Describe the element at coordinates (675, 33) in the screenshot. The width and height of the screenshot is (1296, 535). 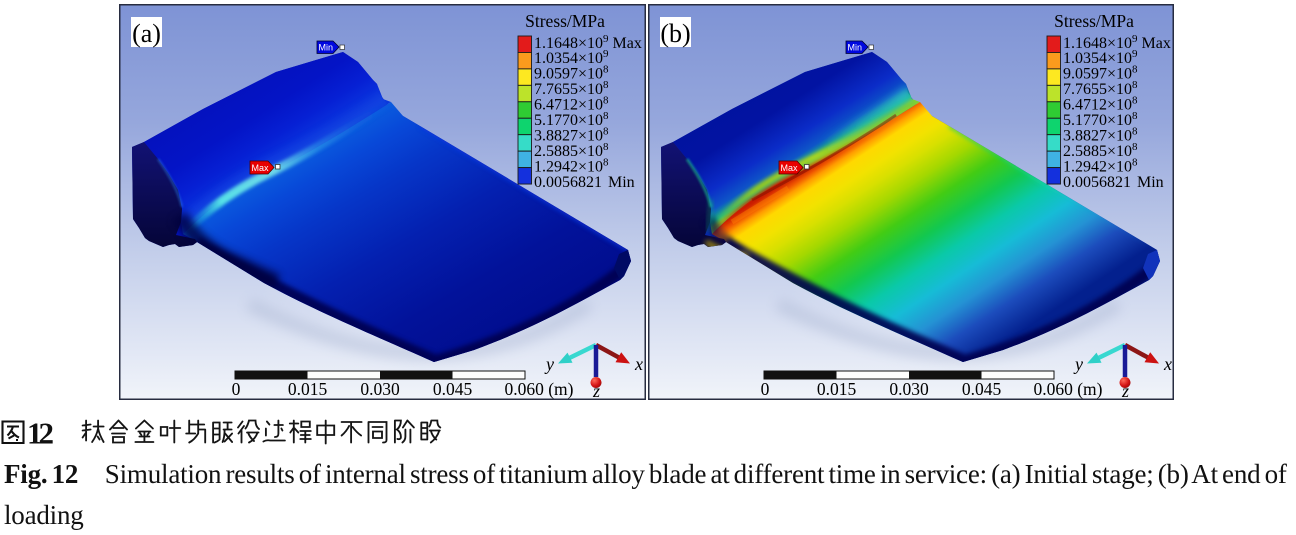
I see `svg-text: (b)` at that location.